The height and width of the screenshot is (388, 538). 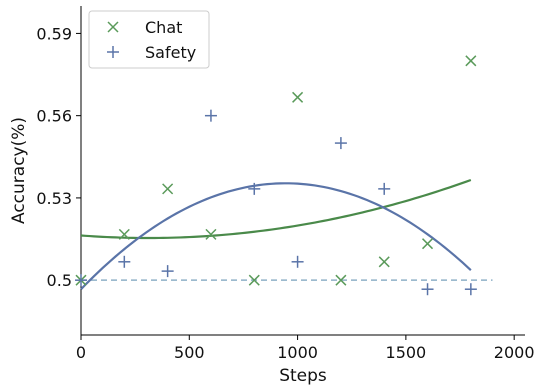 I want to click on legend-label-chat: Chat, so click(x=163, y=27).